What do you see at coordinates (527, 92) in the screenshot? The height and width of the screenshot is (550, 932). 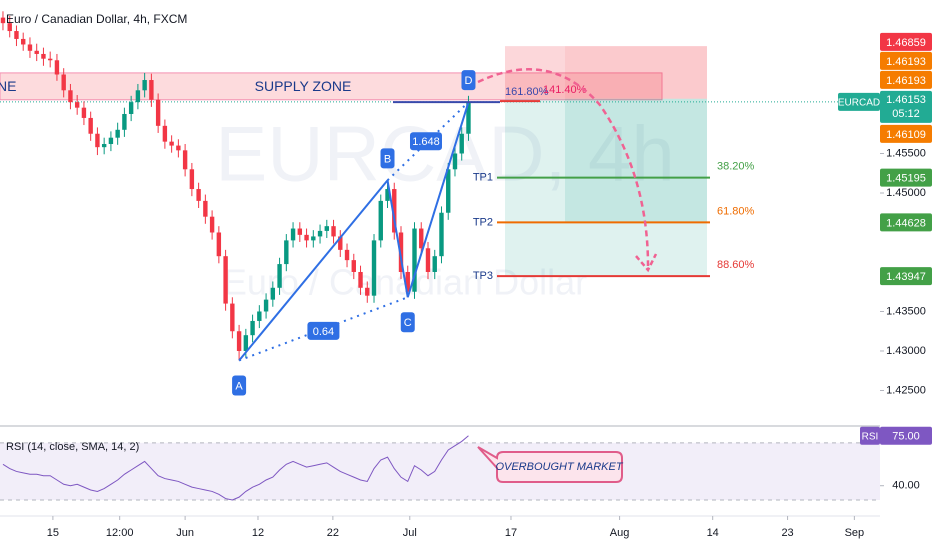 I see `extension-label: 161.80%` at bounding box center [527, 92].